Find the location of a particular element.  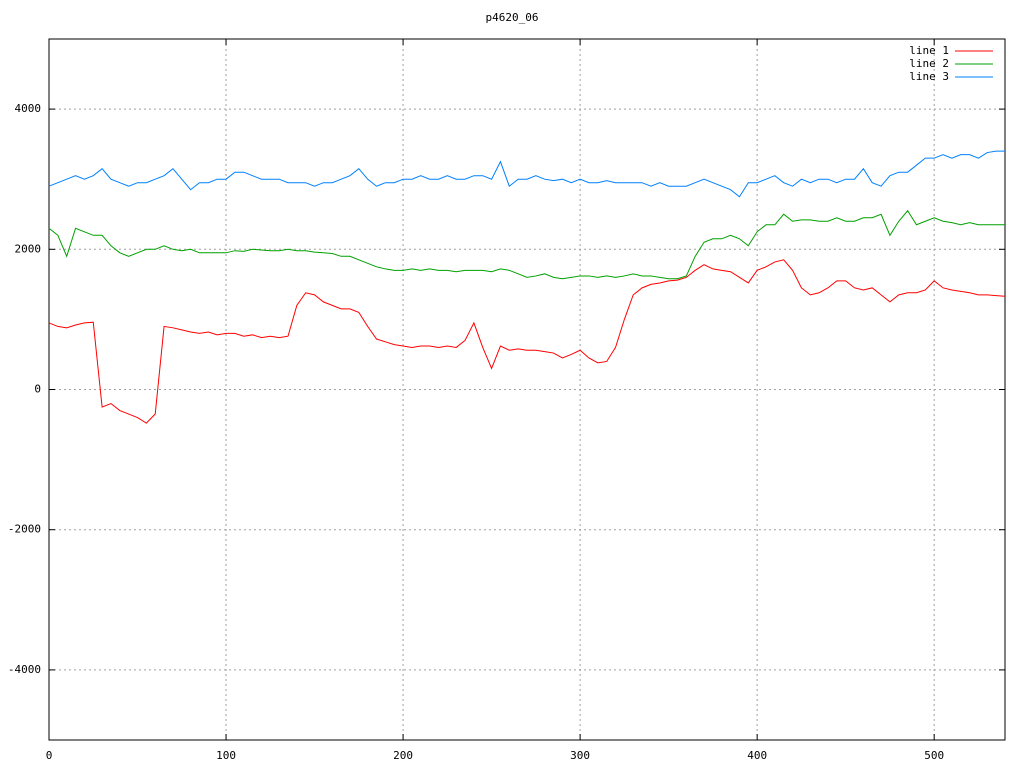

legend-label: line 2 is located at coordinates (929, 63).